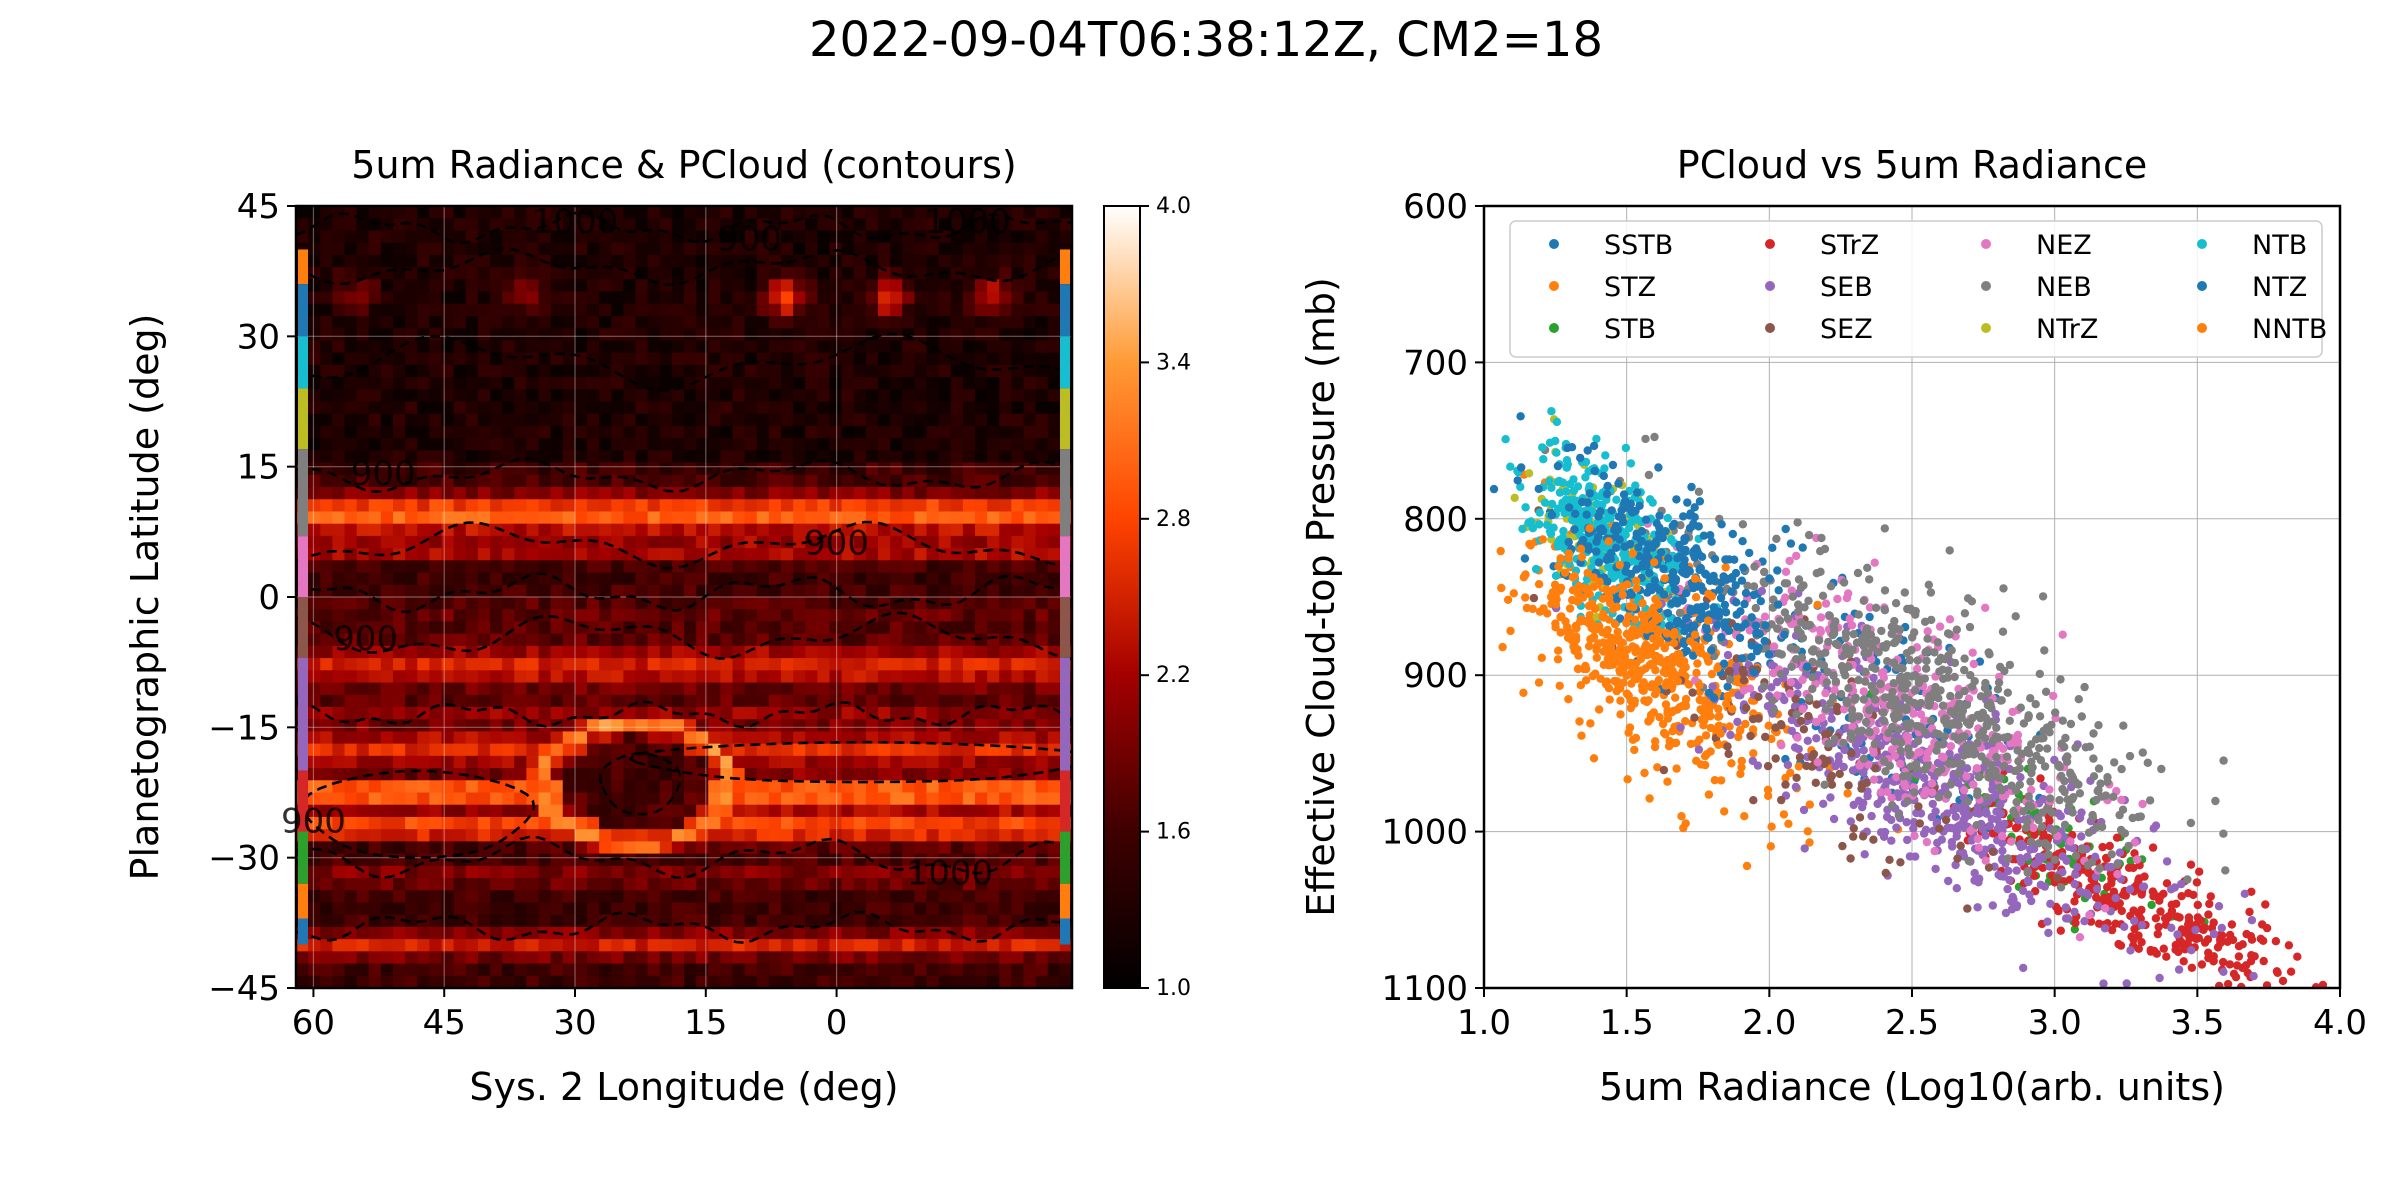 Image resolution: width=2400 pixels, height=1200 pixels. I want to click on heatmap-x-tick-label: 45, so click(444, 1023).